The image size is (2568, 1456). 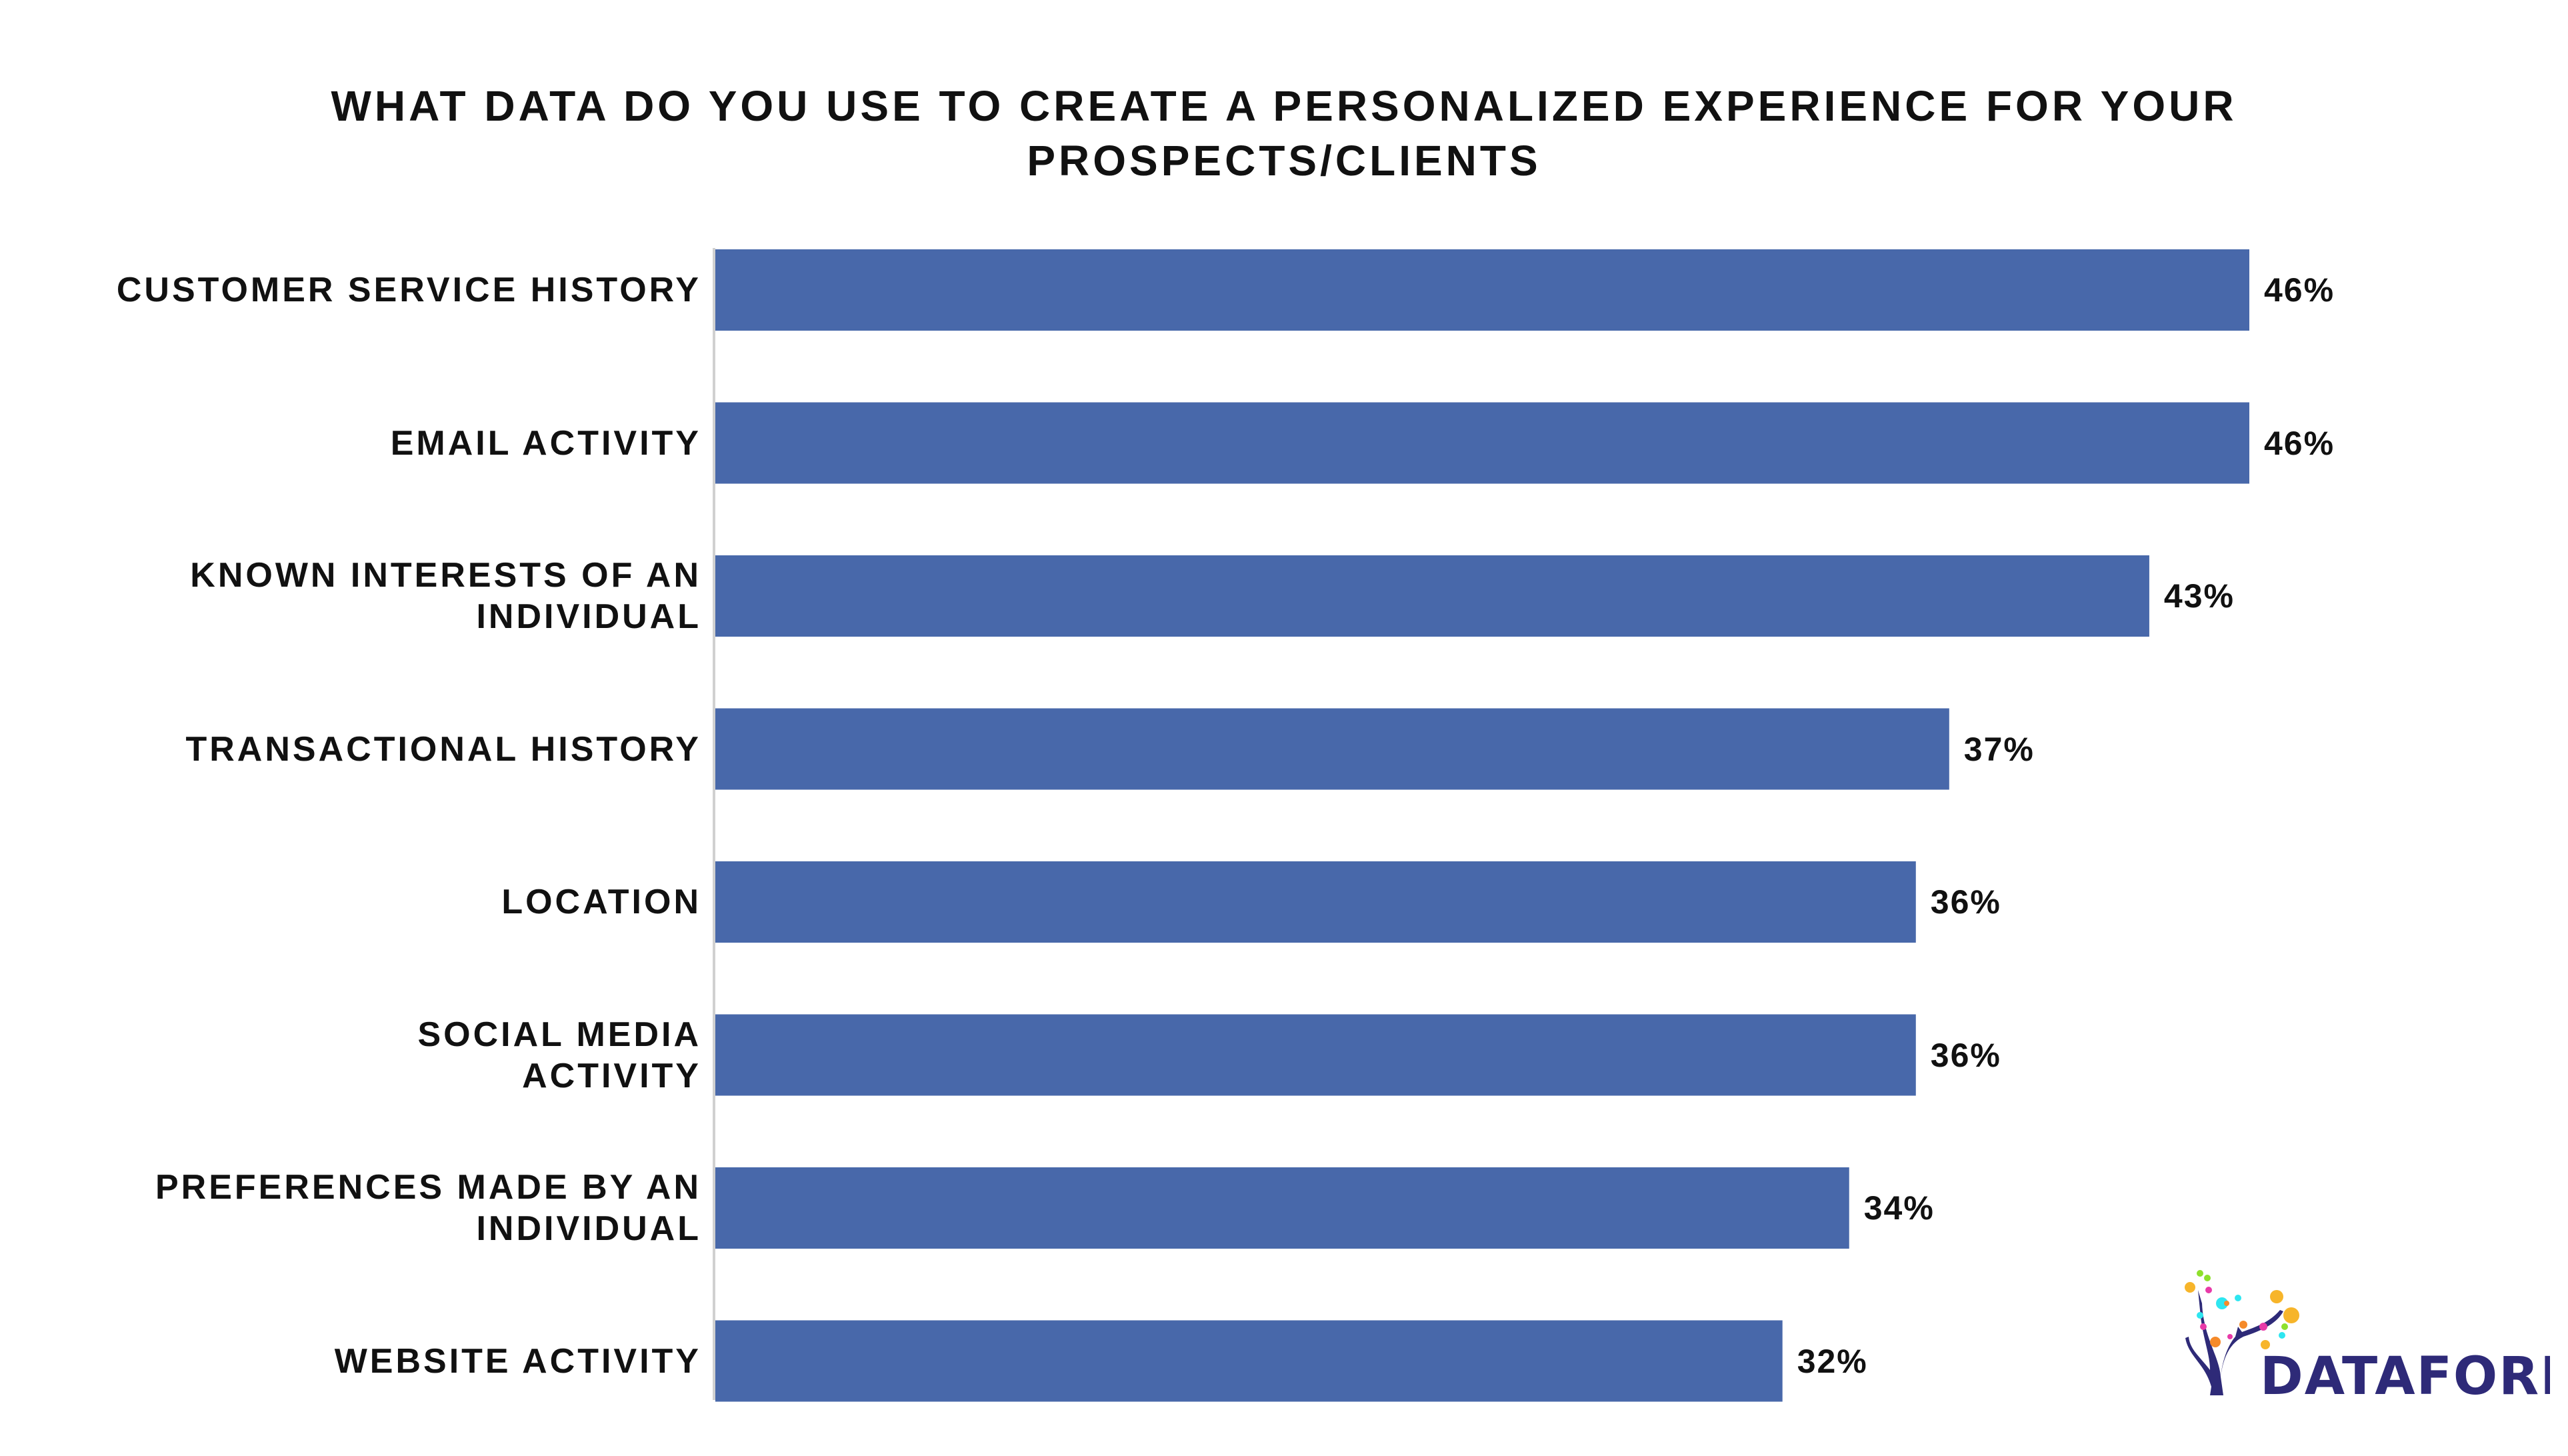 What do you see at coordinates (445, 575) in the screenshot?
I see `category-label-line: KNOWN INTERESTS OF AN` at bounding box center [445, 575].